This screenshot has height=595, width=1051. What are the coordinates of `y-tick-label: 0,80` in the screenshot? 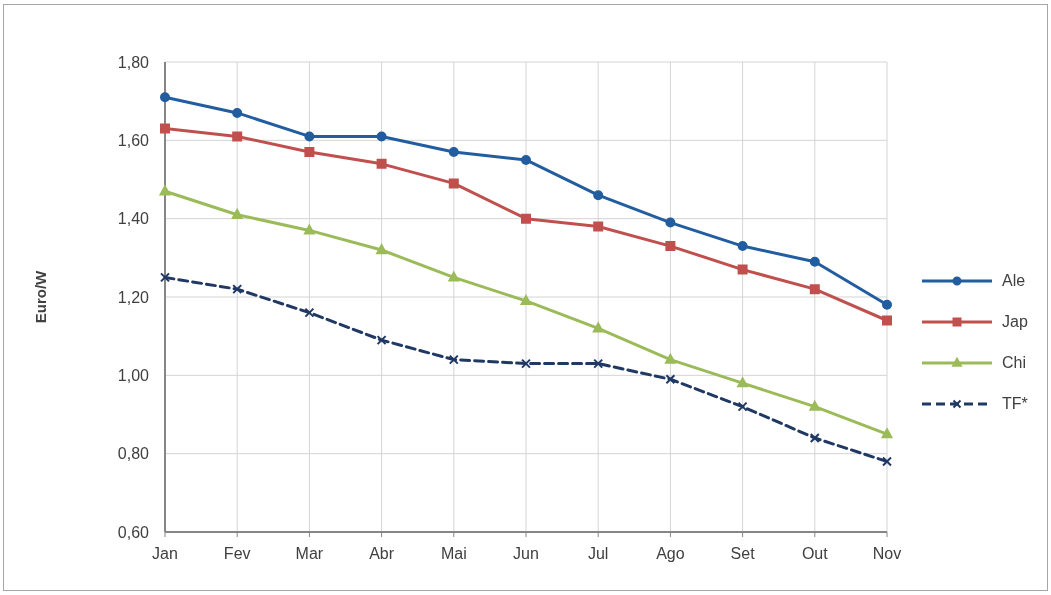 It's located at (133, 454).